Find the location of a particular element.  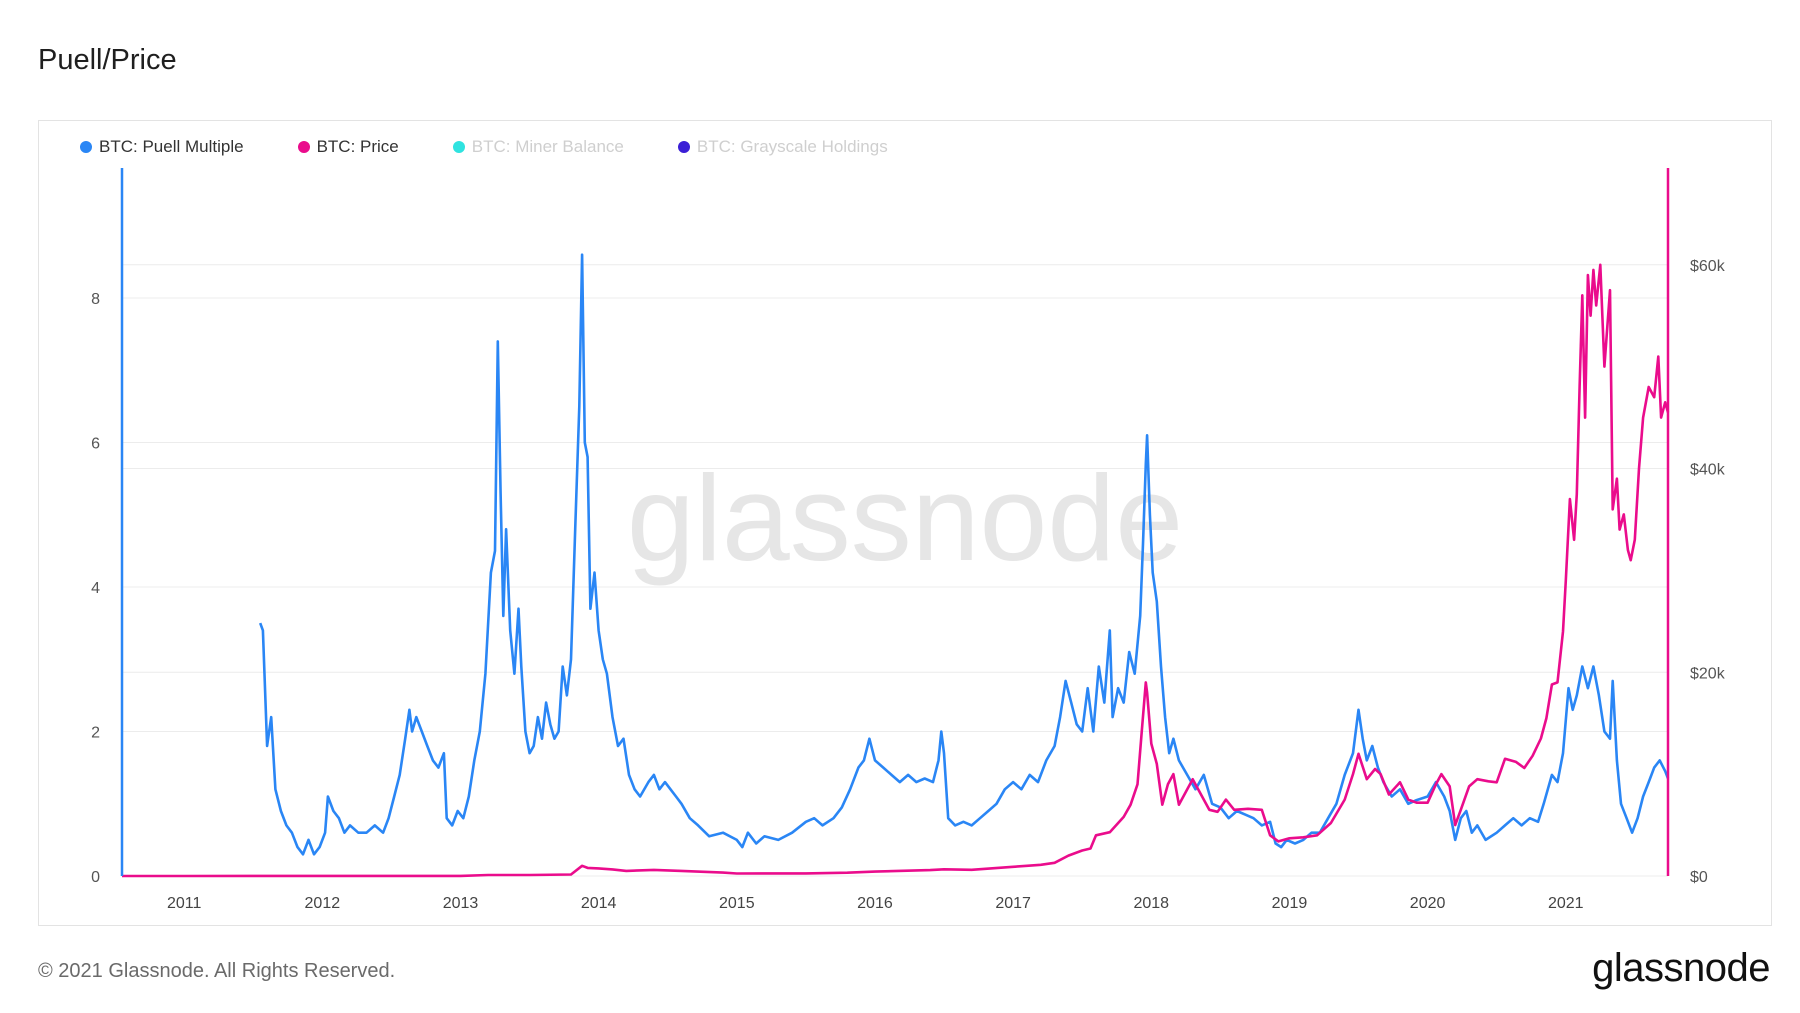

x-tick-label: 2013 is located at coordinates (461, 903).